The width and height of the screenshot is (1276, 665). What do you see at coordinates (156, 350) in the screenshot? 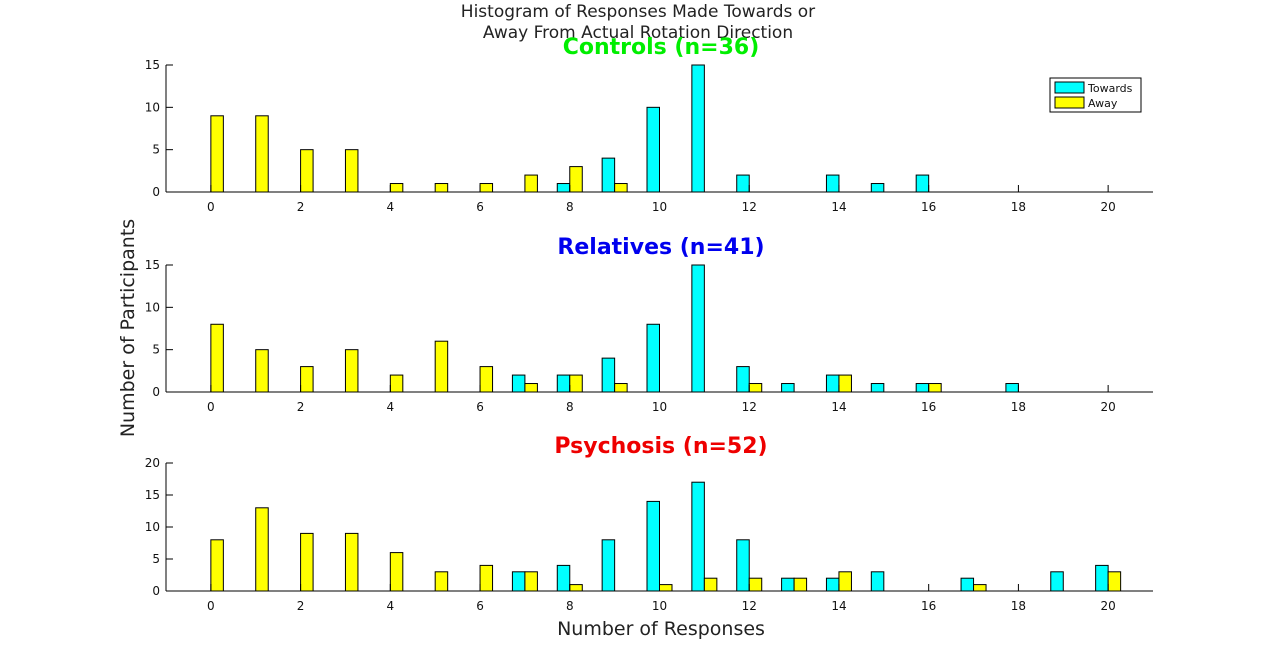
I see `y-tick-label: 5` at bounding box center [156, 350].